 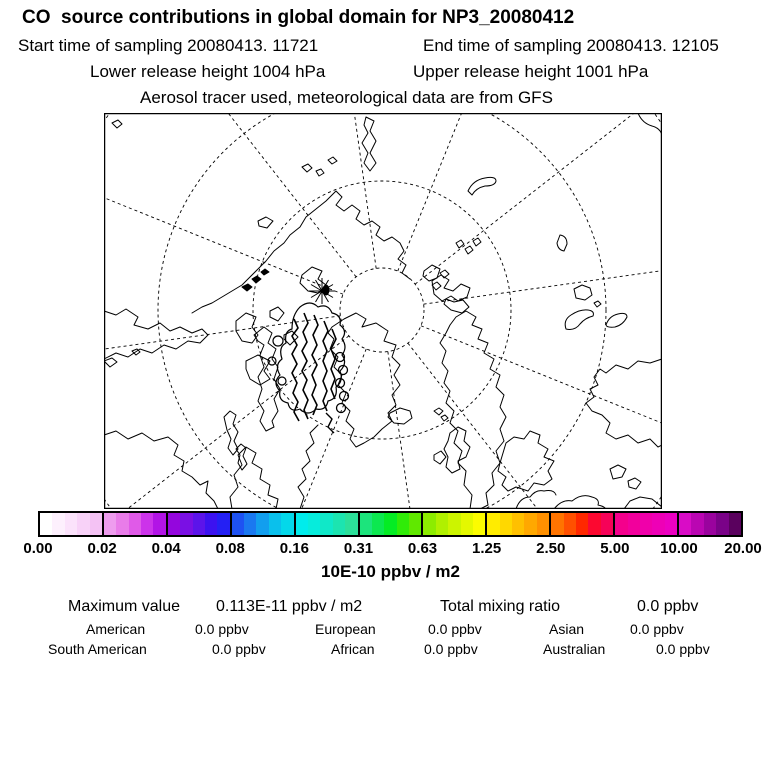 I want to click on coastline-lakes, so click(x=625, y=477).